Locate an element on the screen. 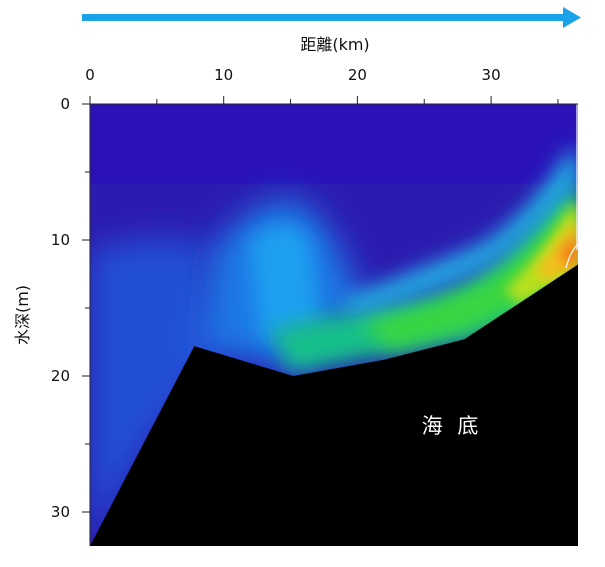  y-tick-label: 10 is located at coordinates (60, 240).